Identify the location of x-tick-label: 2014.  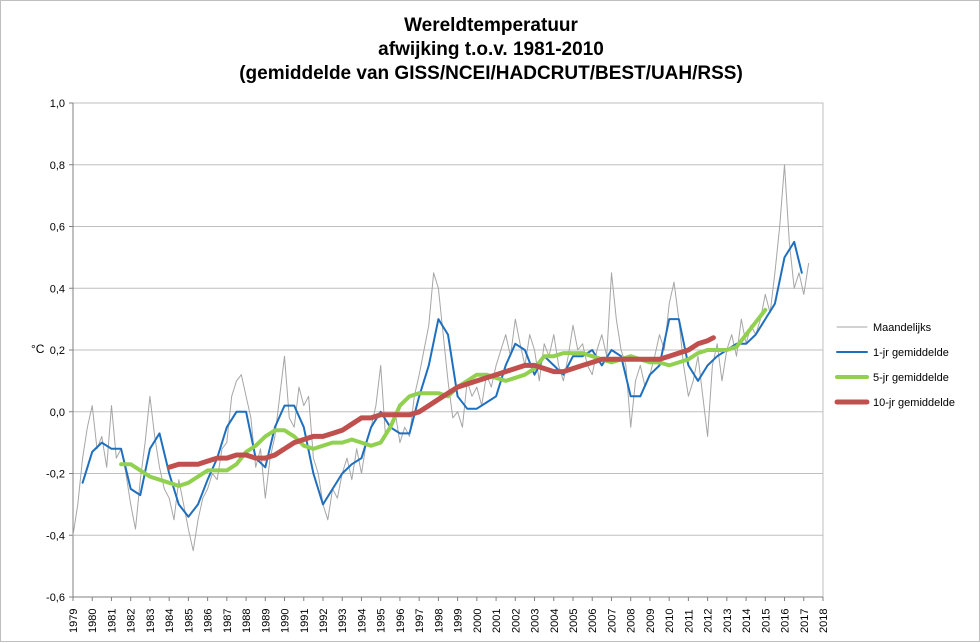
(747, 621).